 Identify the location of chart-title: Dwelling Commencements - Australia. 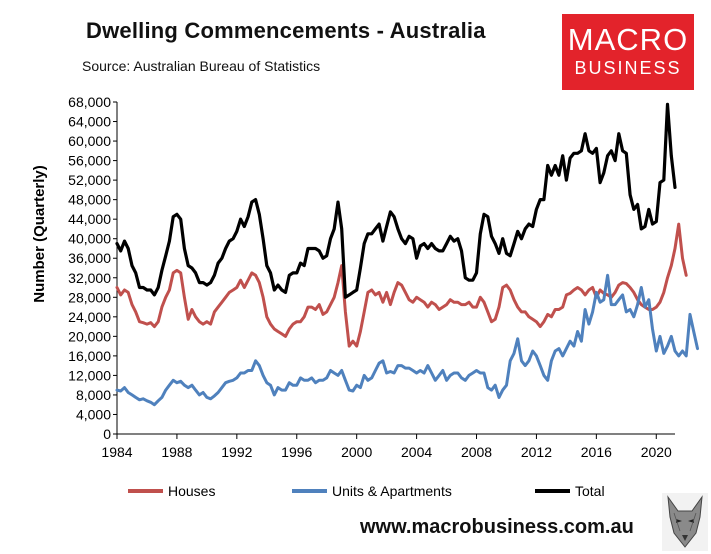
(286, 30).